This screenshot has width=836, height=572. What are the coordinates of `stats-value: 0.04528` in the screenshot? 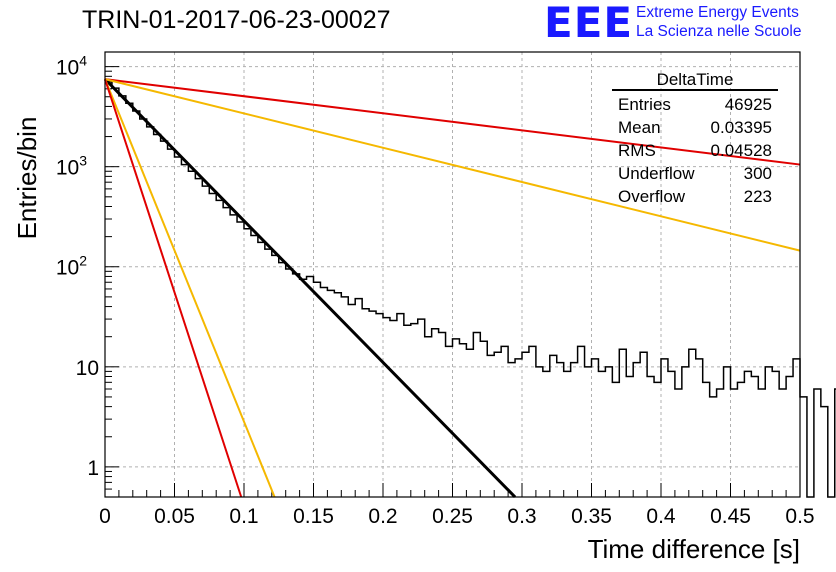 It's located at (741, 150).